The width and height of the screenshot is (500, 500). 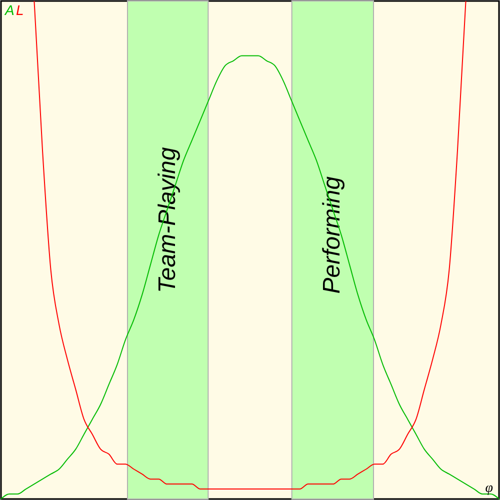 I want to click on text: A, so click(x=9, y=10).